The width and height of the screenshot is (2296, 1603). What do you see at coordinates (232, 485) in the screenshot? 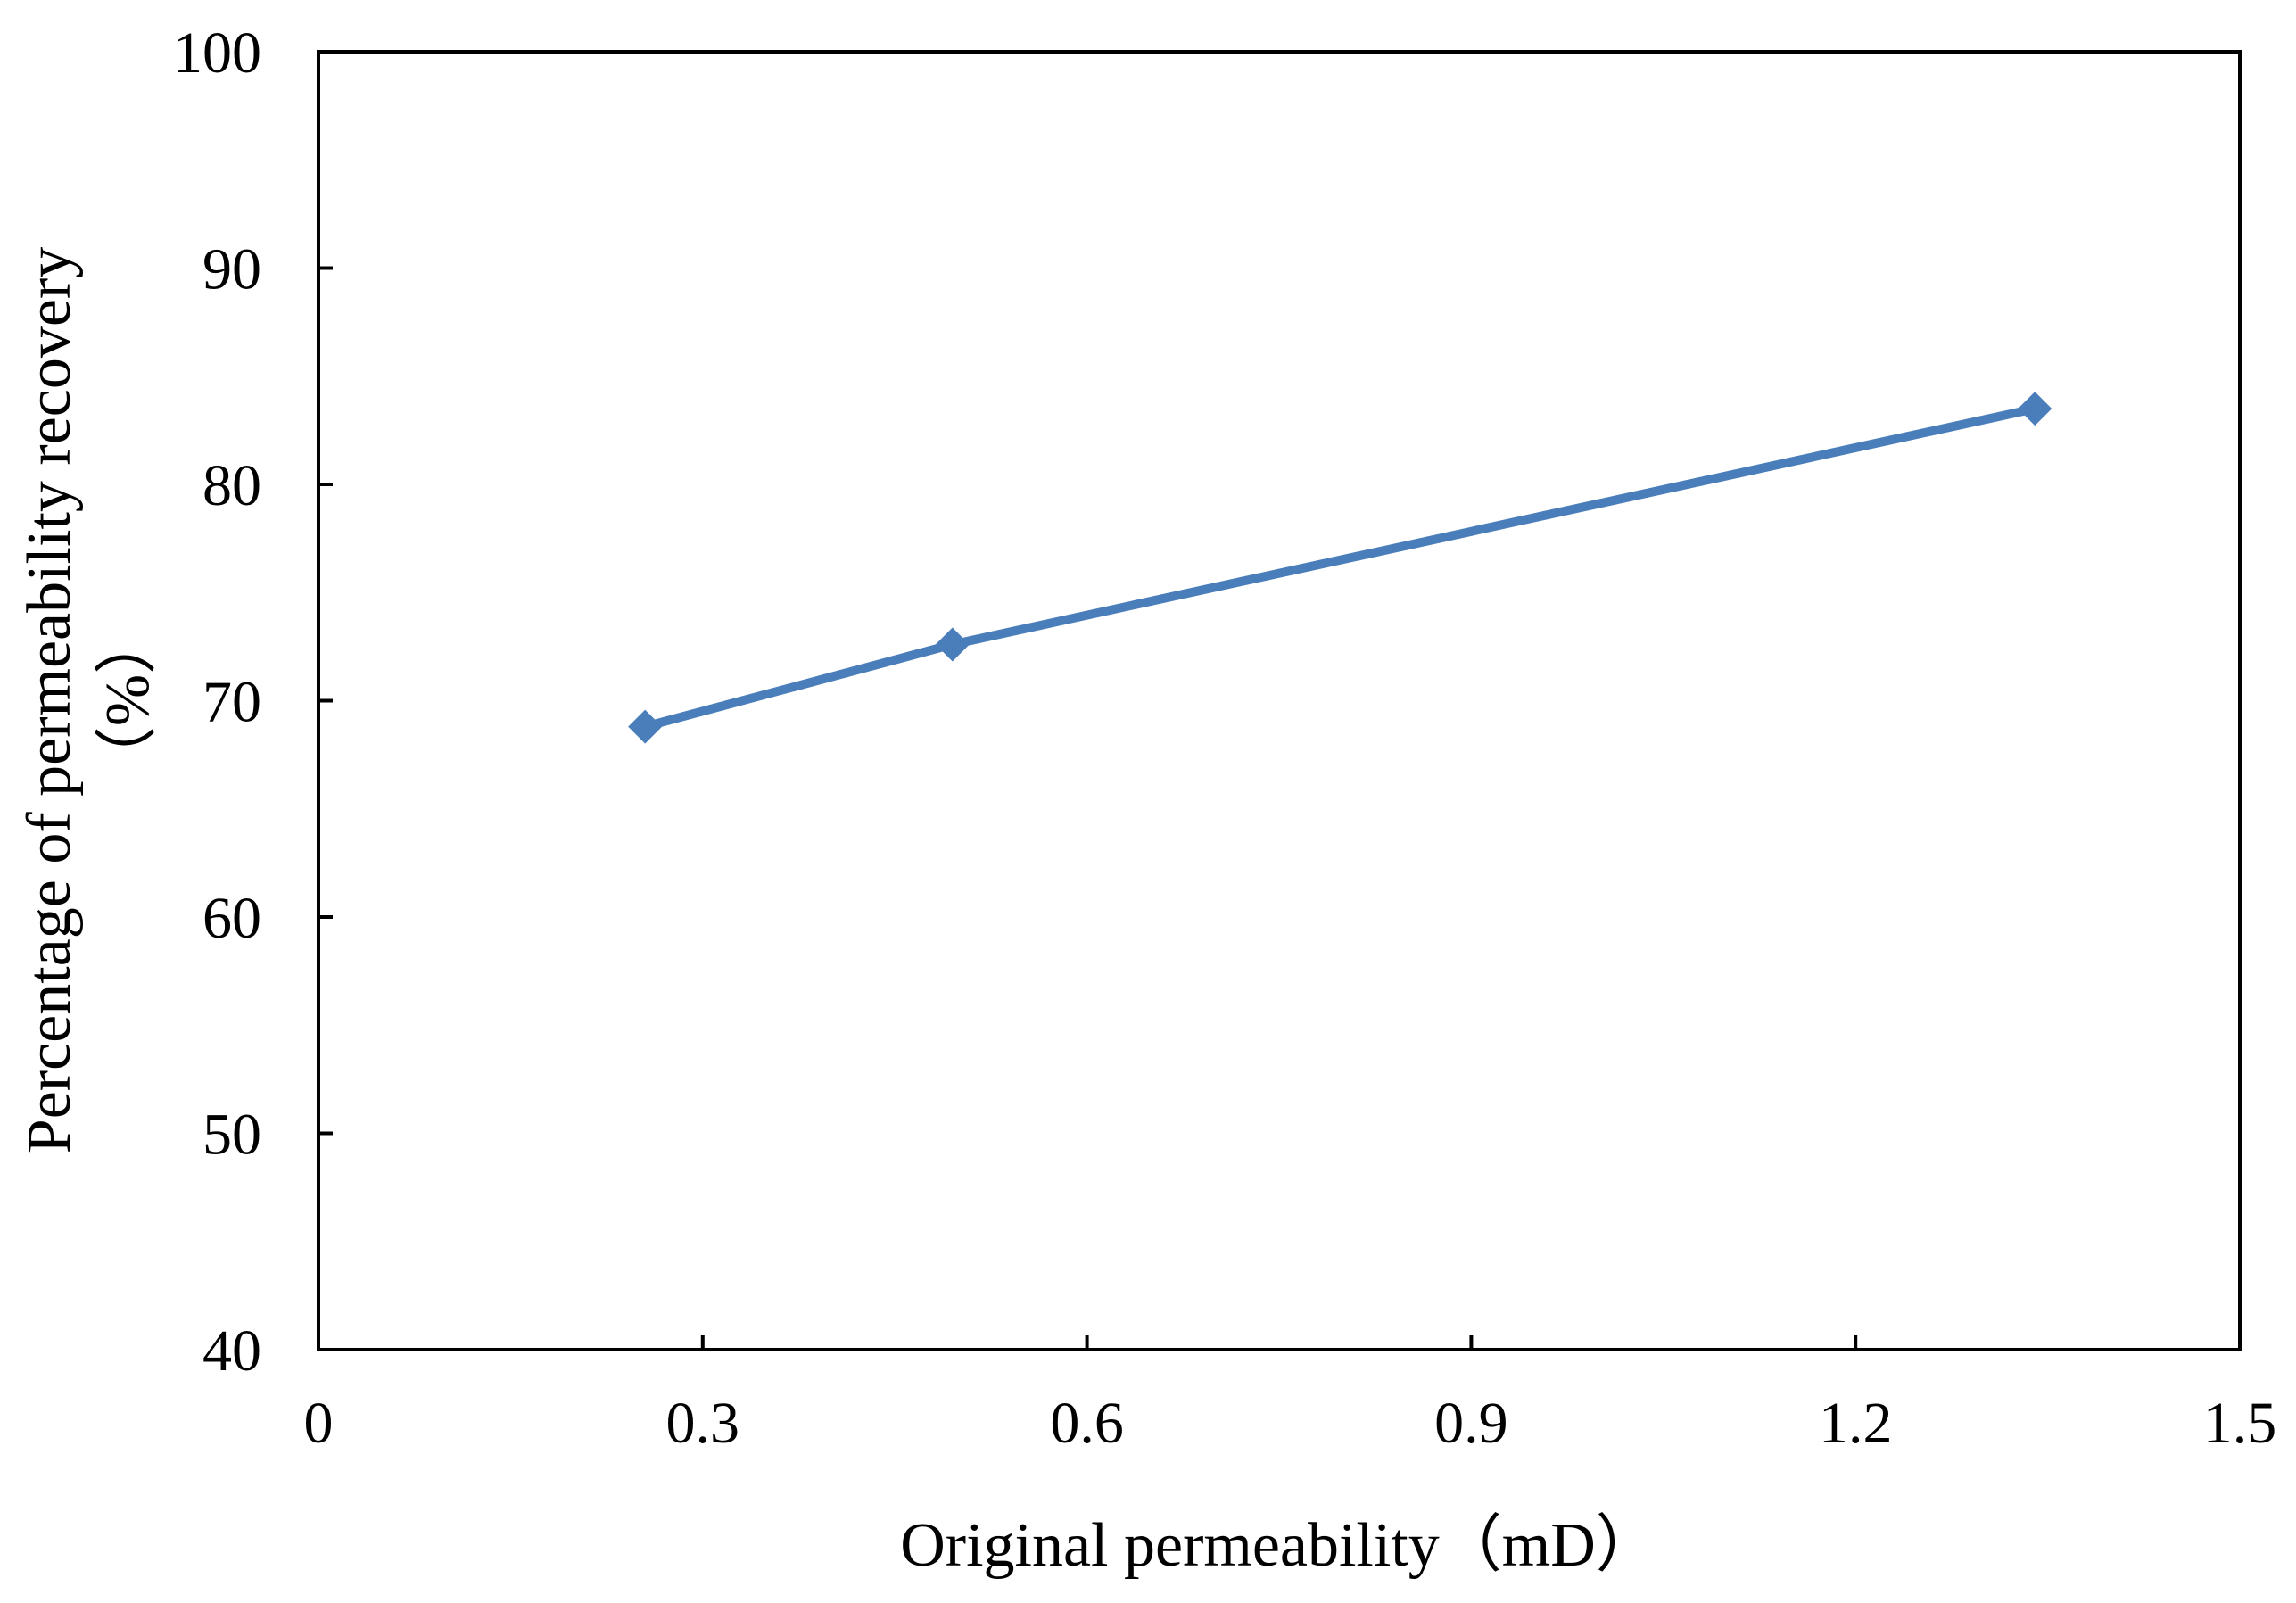
I see `y-tick-label: 80` at bounding box center [232, 485].